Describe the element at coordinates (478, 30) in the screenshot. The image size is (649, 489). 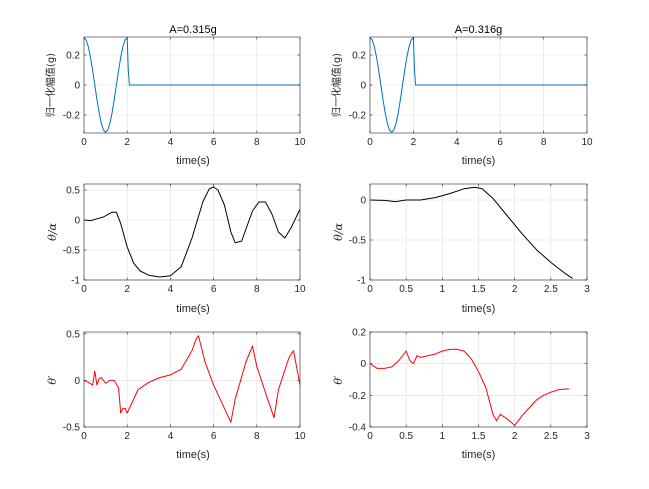
I see `subplot-title: A=0.316g` at that location.